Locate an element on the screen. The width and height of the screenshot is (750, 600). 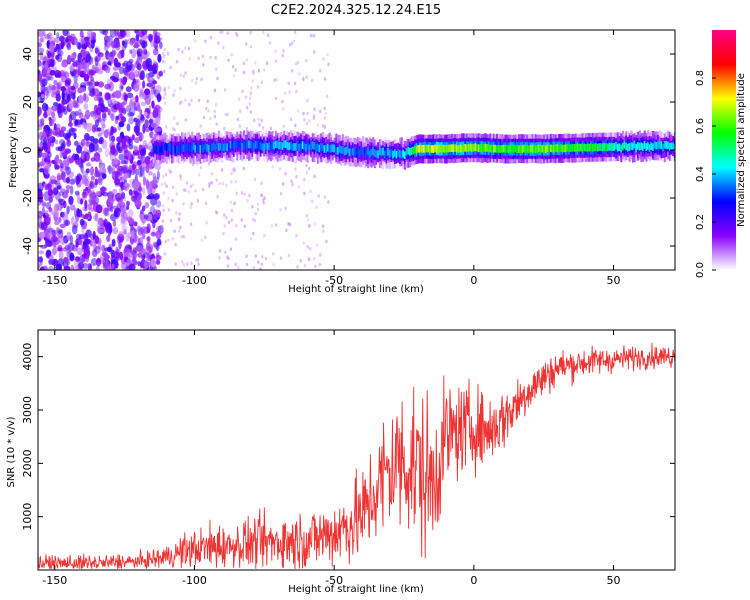
snr-ylabel: SNR (10 * v/v) is located at coordinates (11, 451).